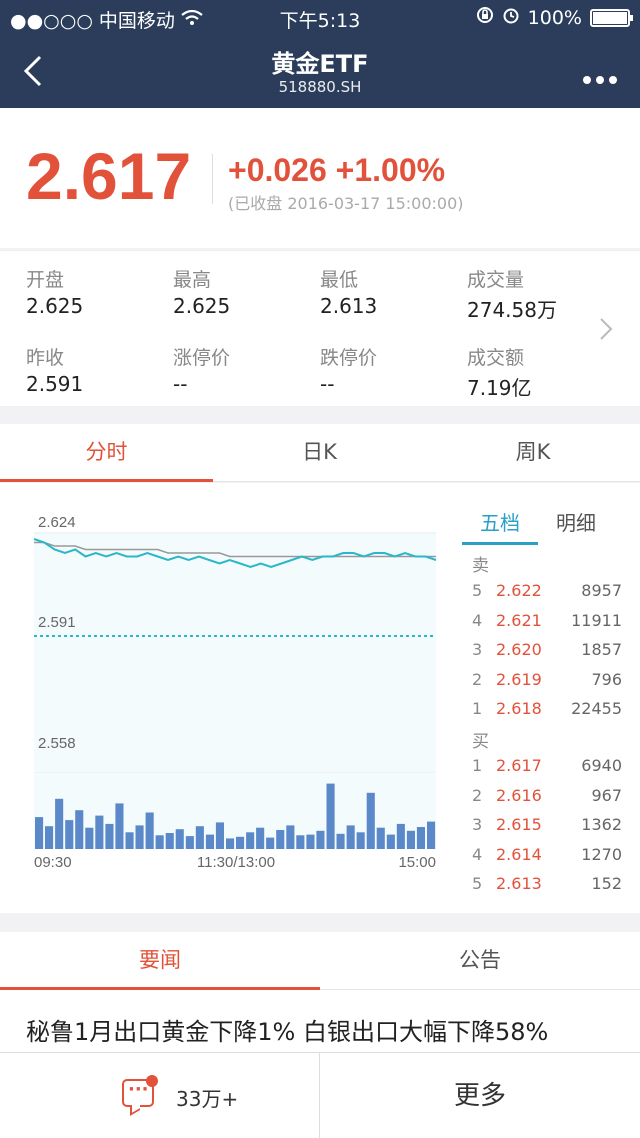  Describe the element at coordinates (547, 713) in the screenshot. I see `sell-row: 1 2.618 22455` at that location.